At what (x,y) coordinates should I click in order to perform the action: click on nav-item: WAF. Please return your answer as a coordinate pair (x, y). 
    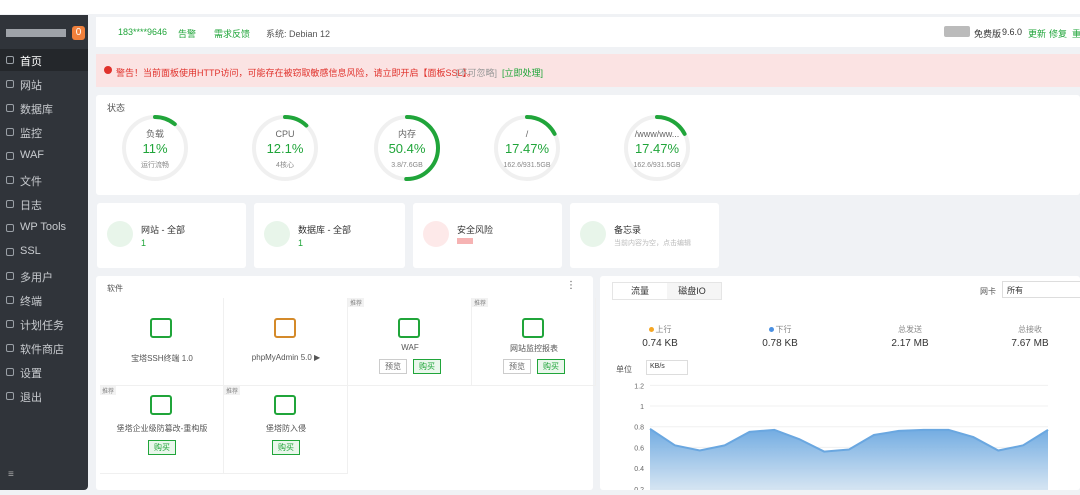
    Looking at the image, I should click on (44, 156).